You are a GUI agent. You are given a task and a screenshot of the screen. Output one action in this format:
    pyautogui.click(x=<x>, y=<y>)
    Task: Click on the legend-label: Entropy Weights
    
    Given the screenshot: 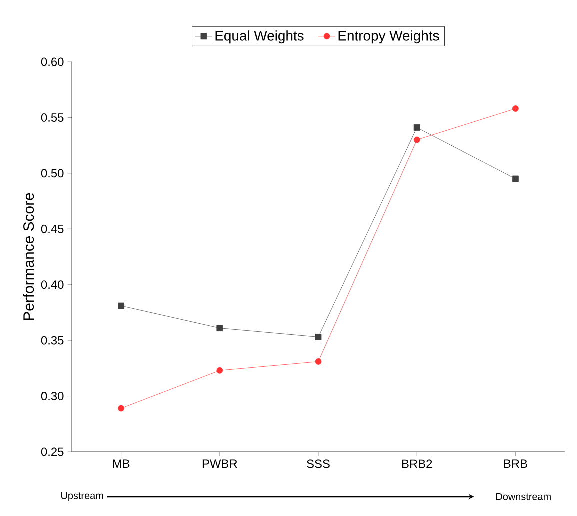 What is the action you would take?
    pyautogui.click(x=389, y=37)
    